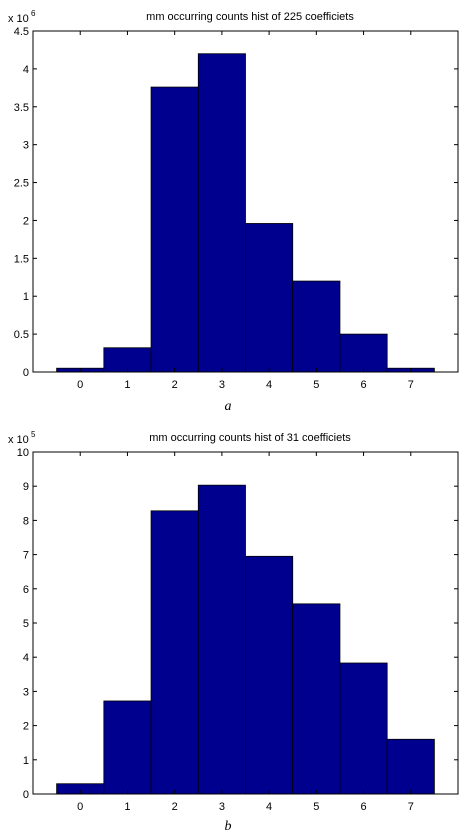 This screenshot has height=833, width=474. Describe the element at coordinates (33, 434) in the screenshot. I see `y-axis-multiplier-exponent: 5` at that location.